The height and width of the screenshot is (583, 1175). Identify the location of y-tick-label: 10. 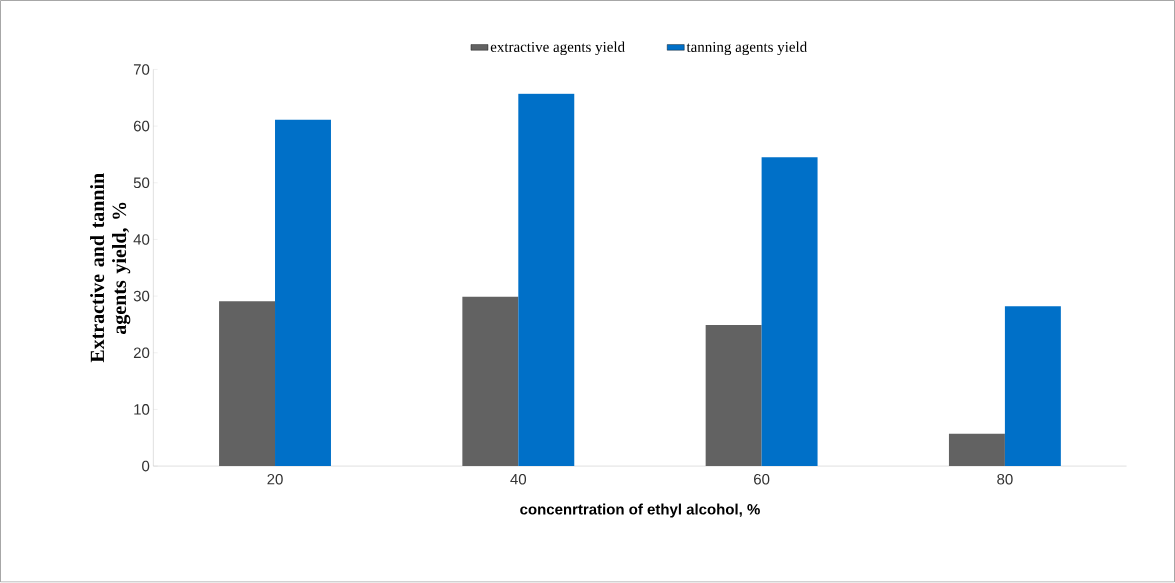
(142, 409).